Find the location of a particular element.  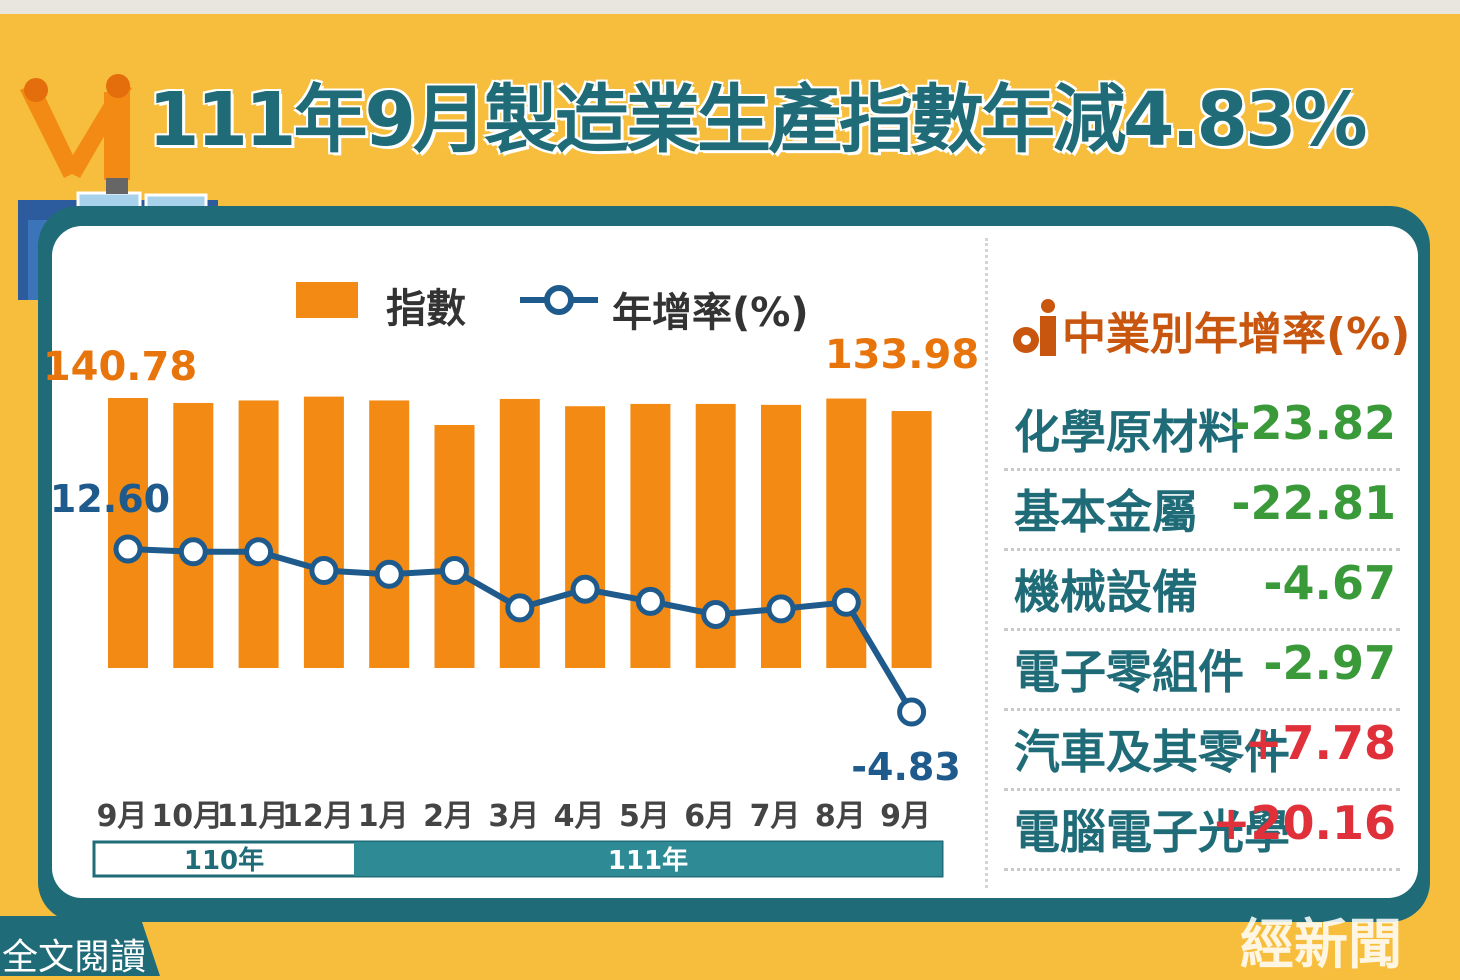

watermark-logo: 經新聞 is located at coordinates (1321, 944).